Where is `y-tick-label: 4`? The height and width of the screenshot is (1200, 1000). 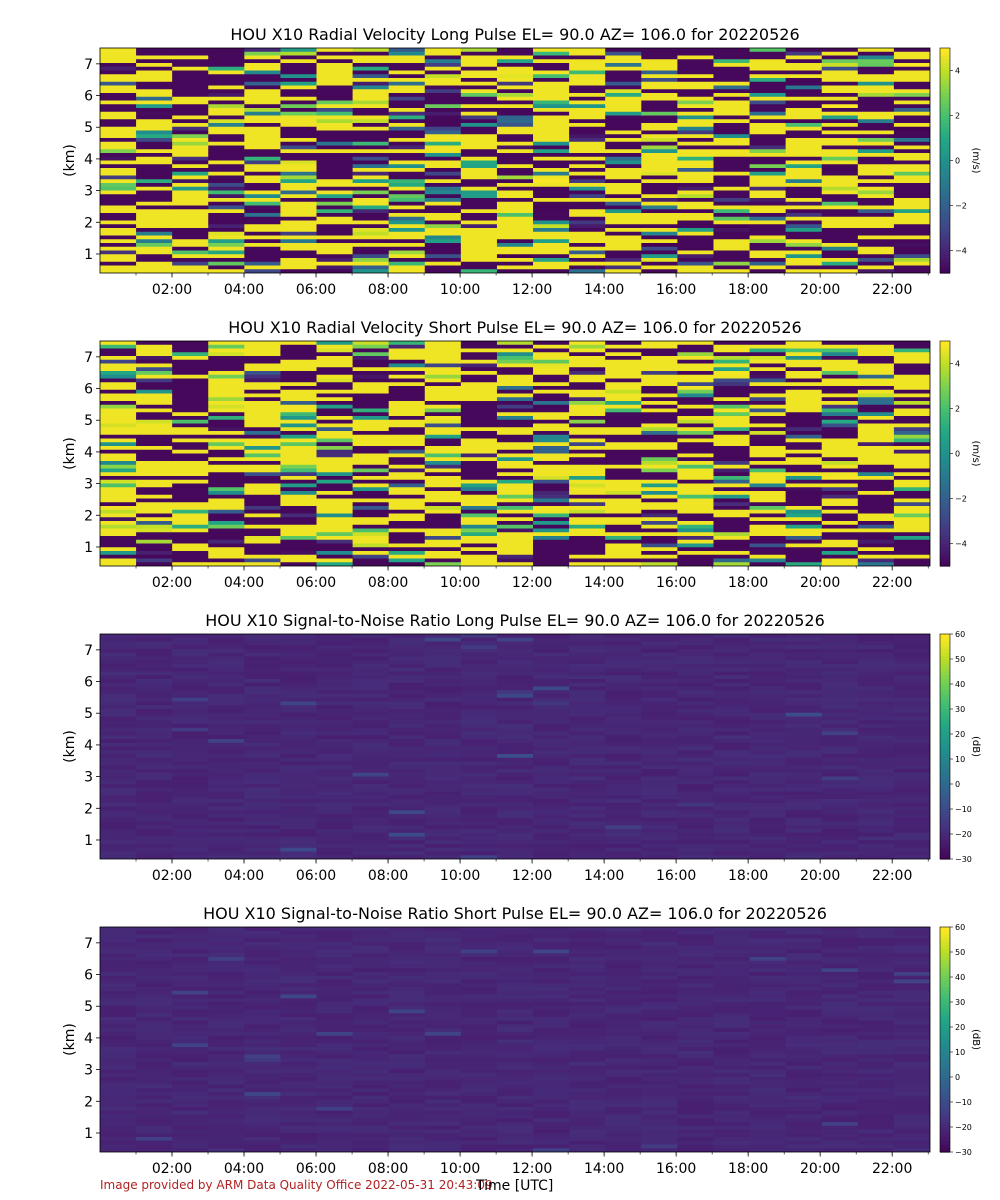 y-tick-label: 4 is located at coordinates (88, 746).